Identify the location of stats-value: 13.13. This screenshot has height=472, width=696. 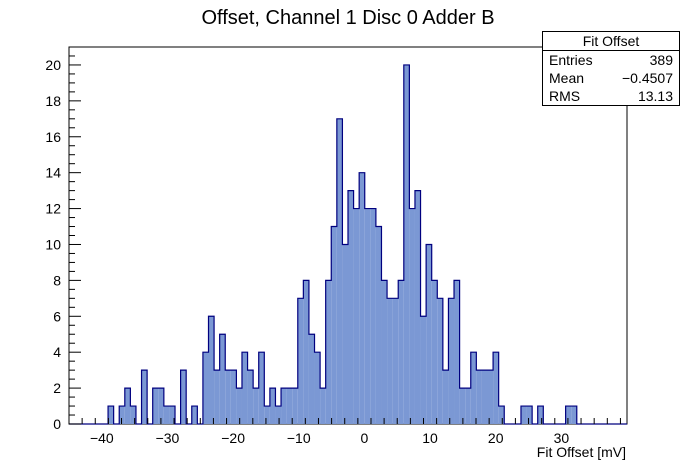
(655, 96).